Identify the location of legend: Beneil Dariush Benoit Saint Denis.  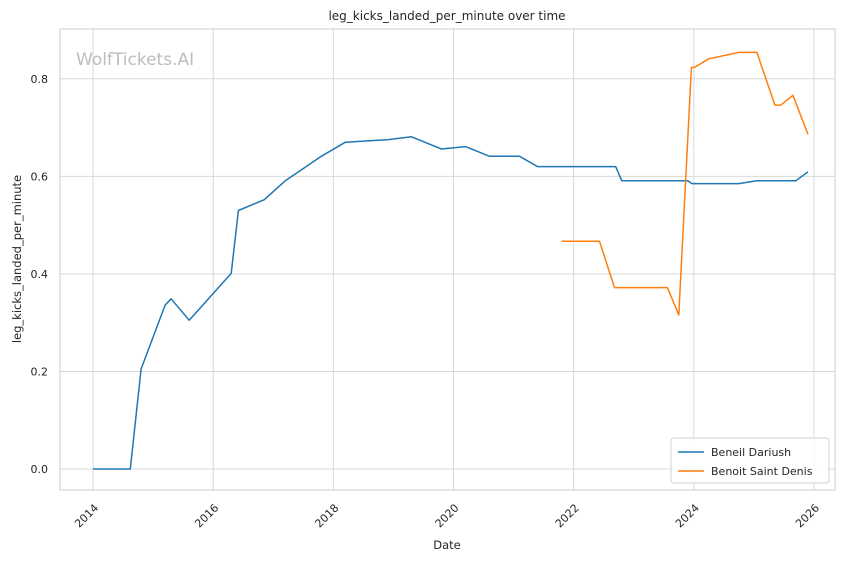
(750, 460).